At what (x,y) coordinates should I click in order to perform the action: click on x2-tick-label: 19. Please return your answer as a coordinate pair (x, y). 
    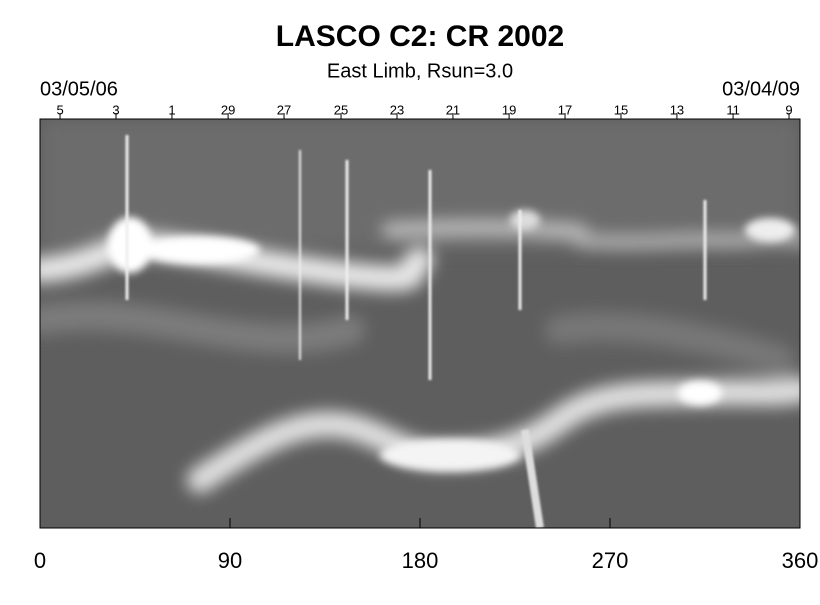
    Looking at the image, I should click on (509, 109).